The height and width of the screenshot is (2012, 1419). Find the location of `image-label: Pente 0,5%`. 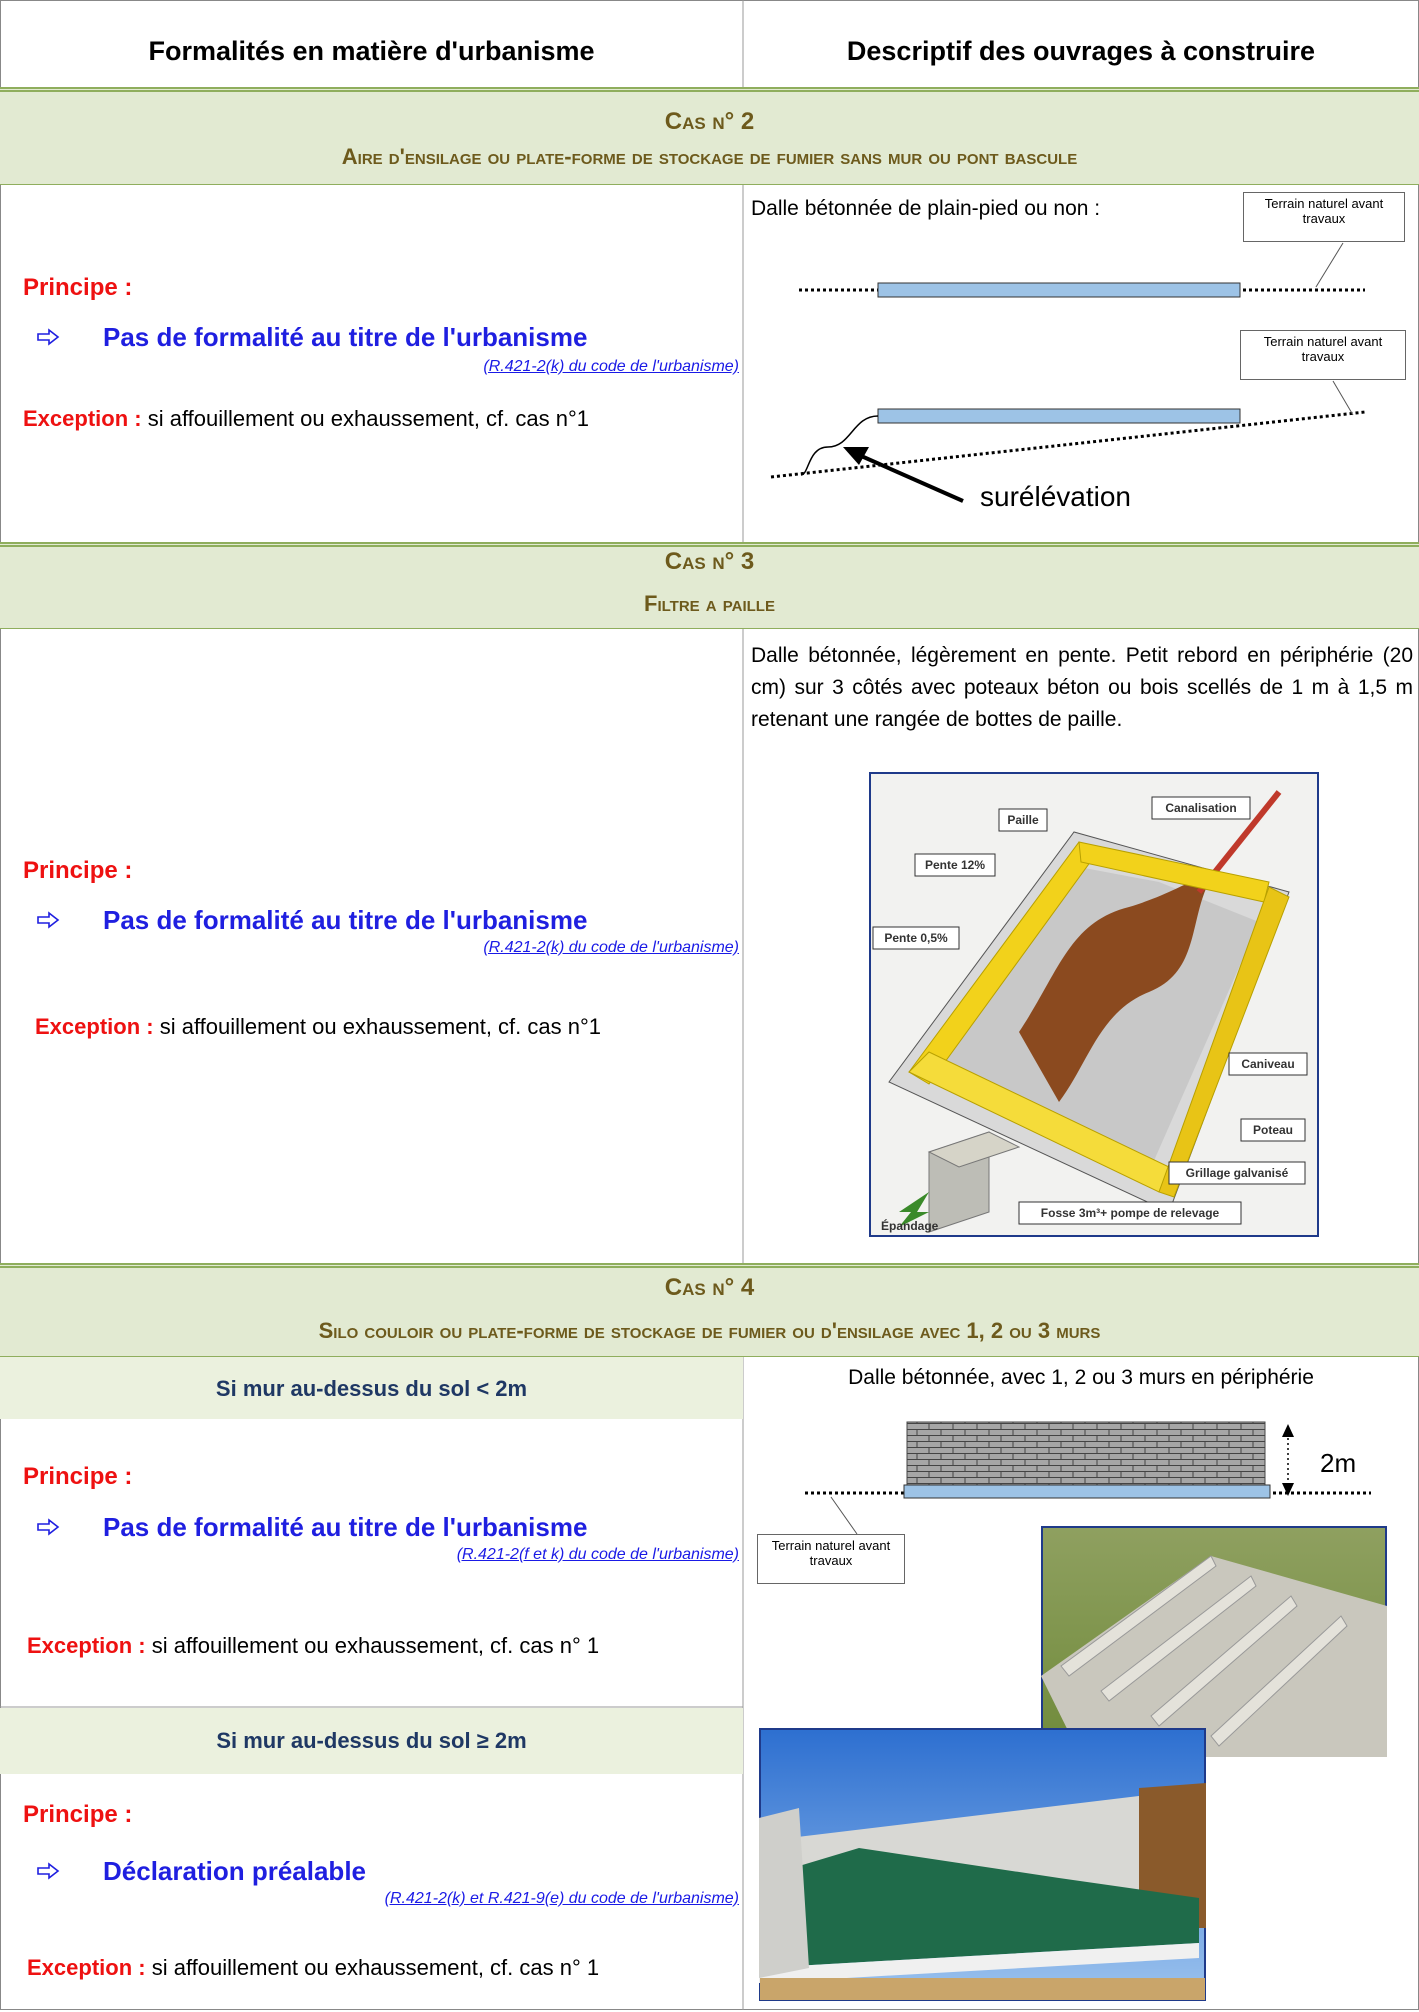

image-label: Pente 0,5% is located at coordinates (916, 938).